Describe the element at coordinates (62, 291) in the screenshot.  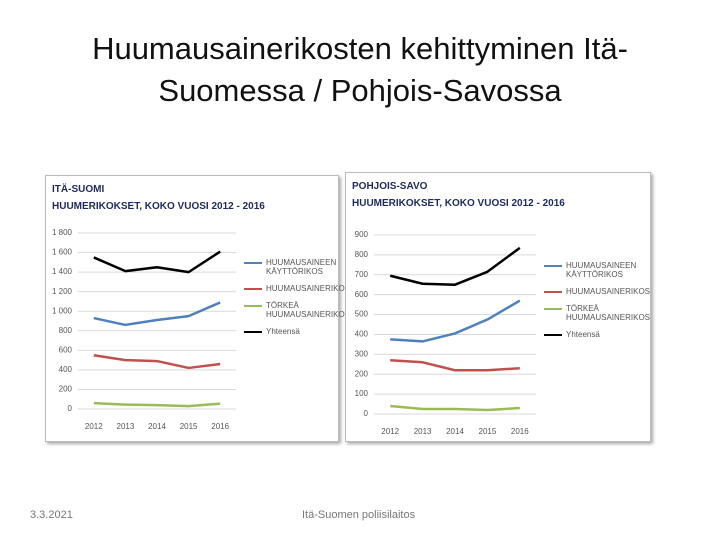
I see `y-tick-label: 1 200` at that location.